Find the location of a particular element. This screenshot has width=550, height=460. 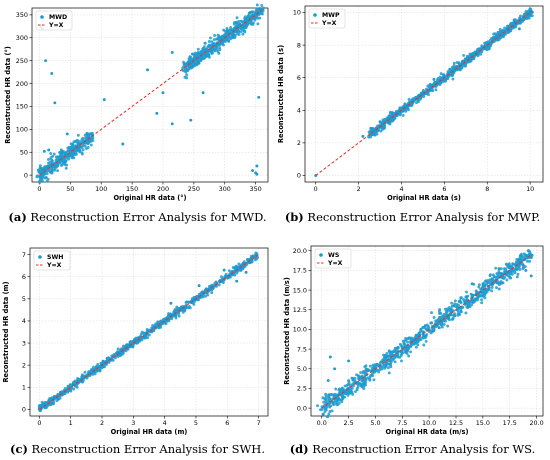

y-axis-title: Reconstructed HR data (m/s) is located at coordinates (287, 330).